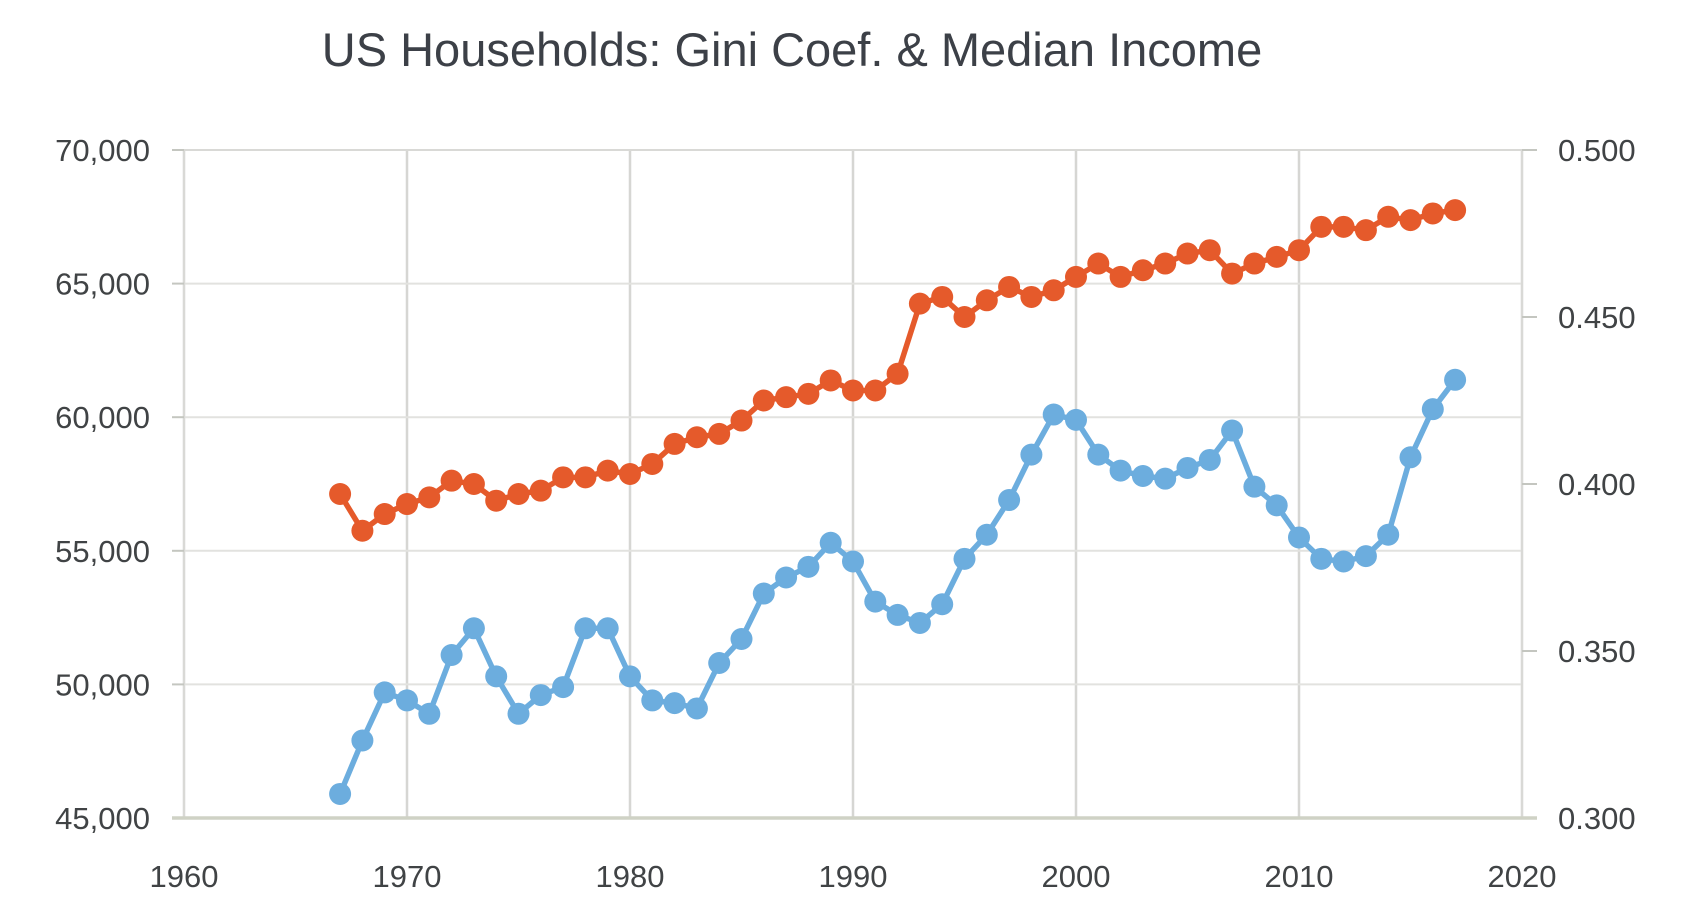 Image resolution: width=1692 pixels, height=915 pixels. What do you see at coordinates (1076, 876) in the screenshot?
I see `x-tick-label: 2000` at bounding box center [1076, 876].